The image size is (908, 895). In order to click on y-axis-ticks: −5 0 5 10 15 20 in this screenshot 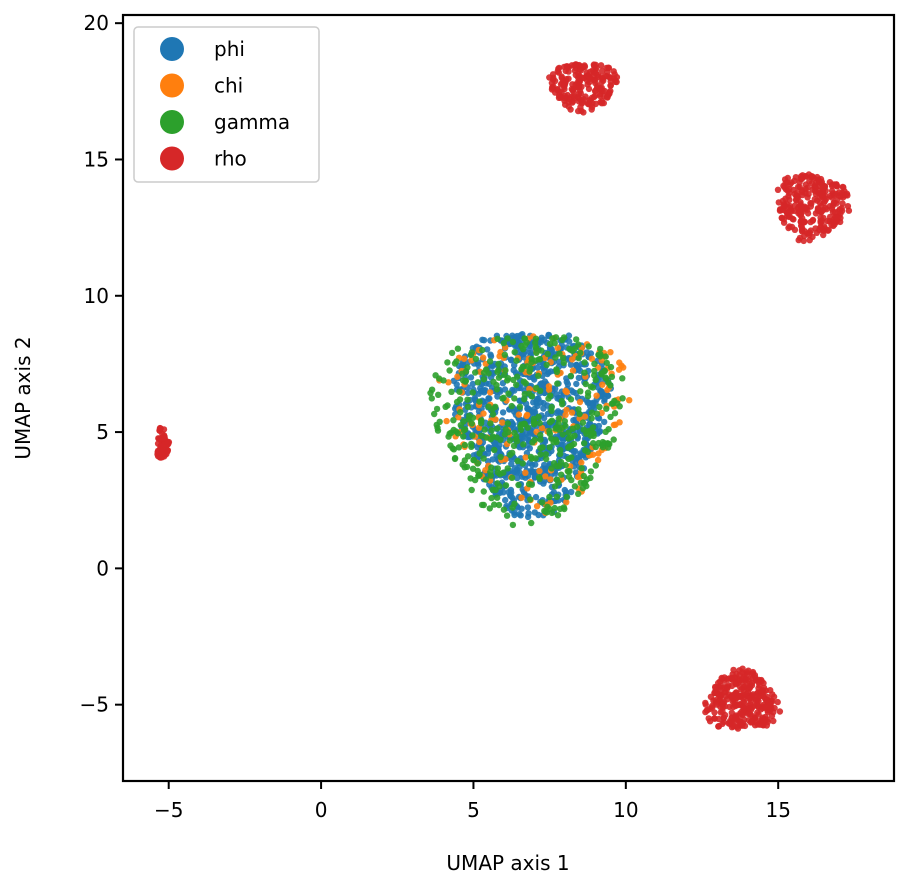, I will do `click(101, 364)`.